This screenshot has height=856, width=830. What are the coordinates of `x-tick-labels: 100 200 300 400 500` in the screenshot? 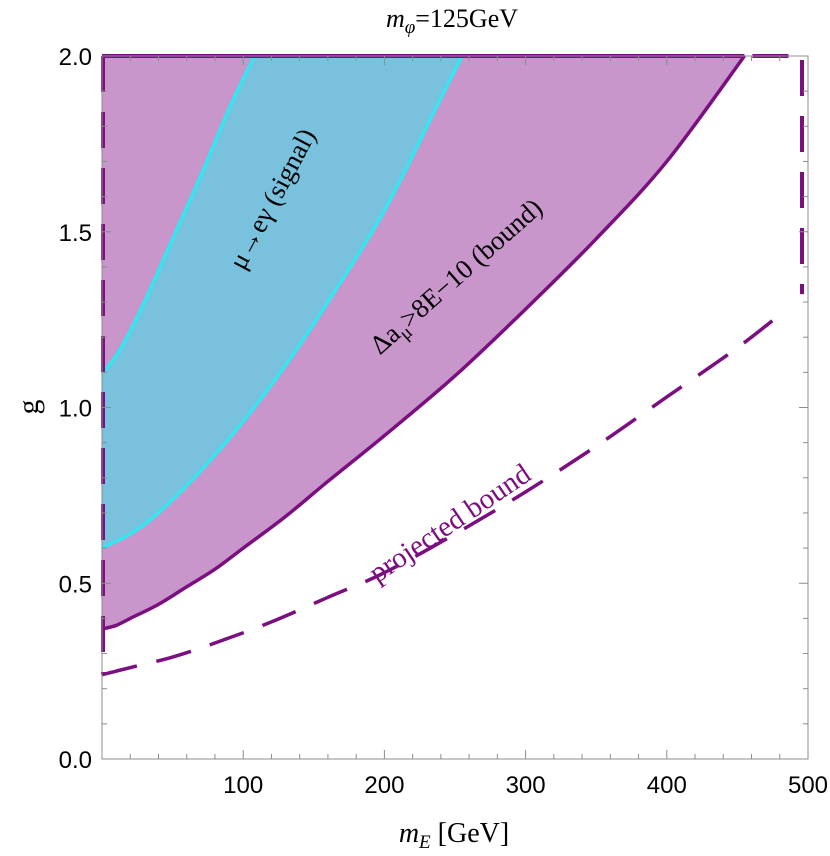 It's located at (525, 785).